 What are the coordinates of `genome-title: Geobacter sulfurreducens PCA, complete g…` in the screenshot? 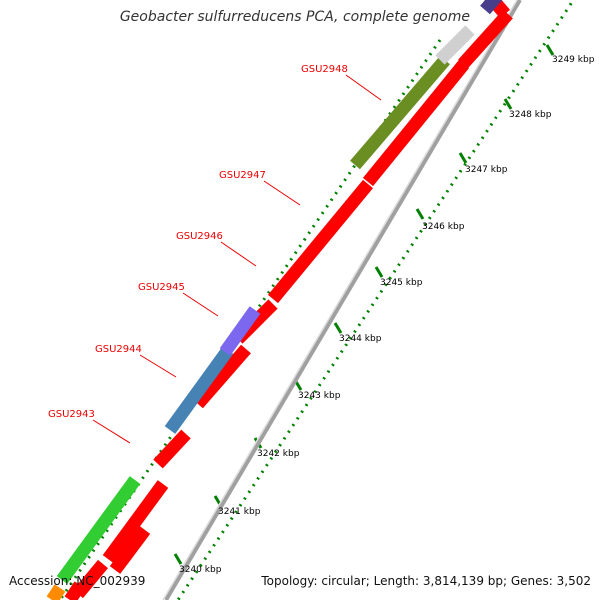 It's located at (294, 17).